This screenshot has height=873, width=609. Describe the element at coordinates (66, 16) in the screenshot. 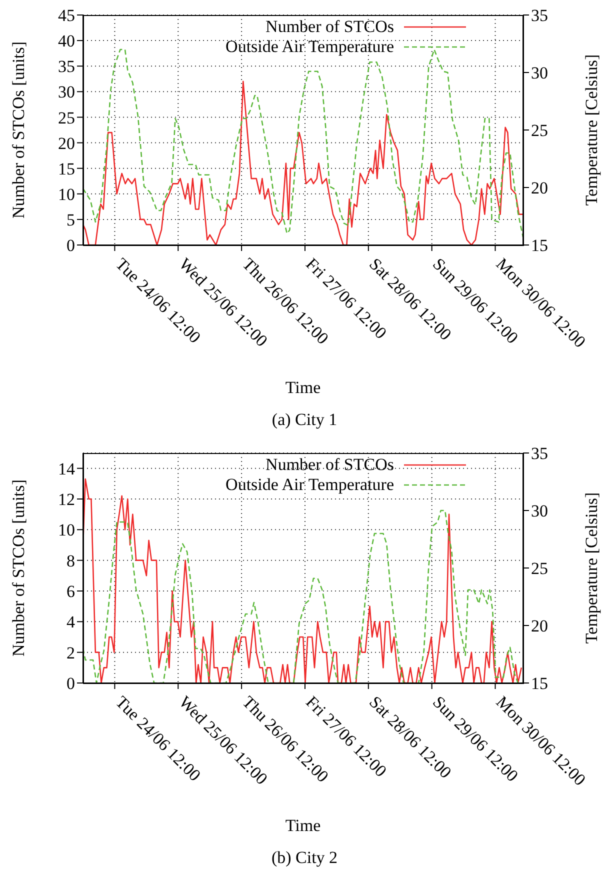

I see `y-tick-label: 45` at that location.